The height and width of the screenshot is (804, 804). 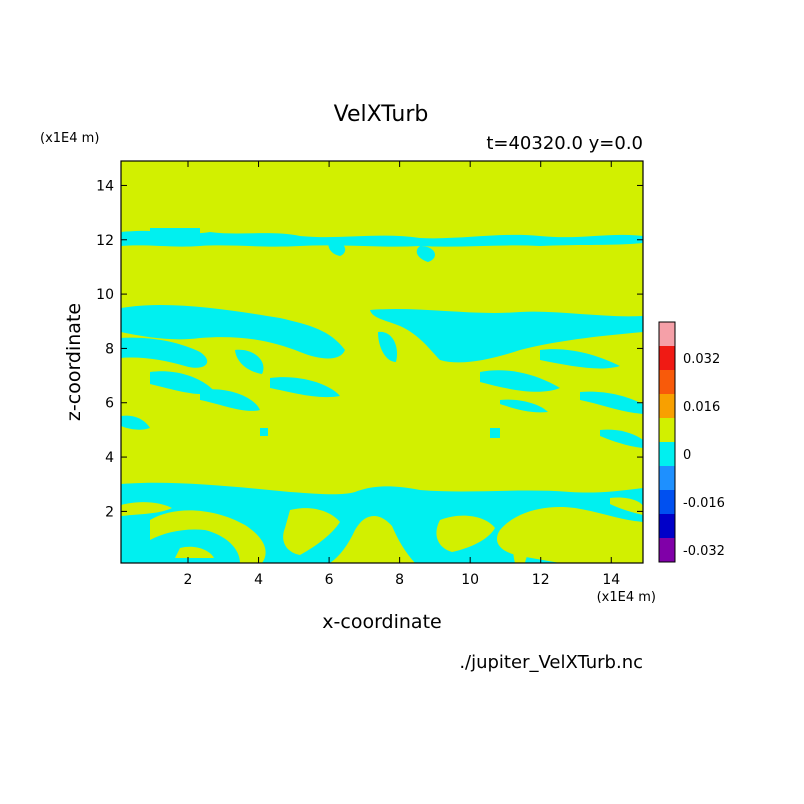 I want to click on colorbar-frame, so click(x=667, y=442).